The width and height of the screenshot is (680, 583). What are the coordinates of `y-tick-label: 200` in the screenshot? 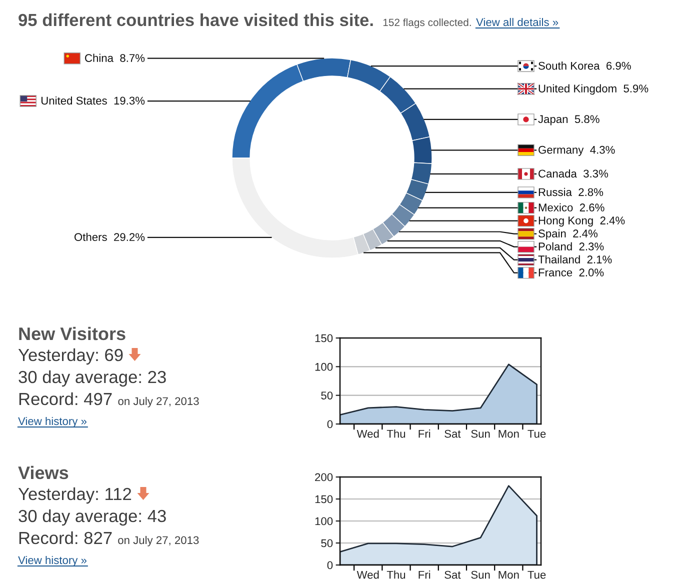 It's located at (324, 477).